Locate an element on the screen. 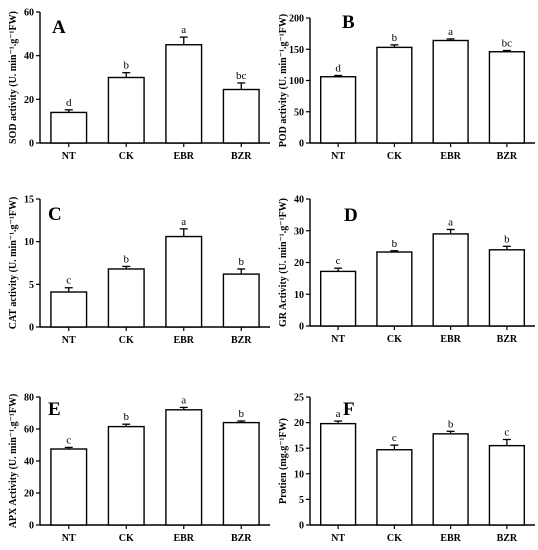  y-tick-label: 25 is located at coordinates (299, 398).